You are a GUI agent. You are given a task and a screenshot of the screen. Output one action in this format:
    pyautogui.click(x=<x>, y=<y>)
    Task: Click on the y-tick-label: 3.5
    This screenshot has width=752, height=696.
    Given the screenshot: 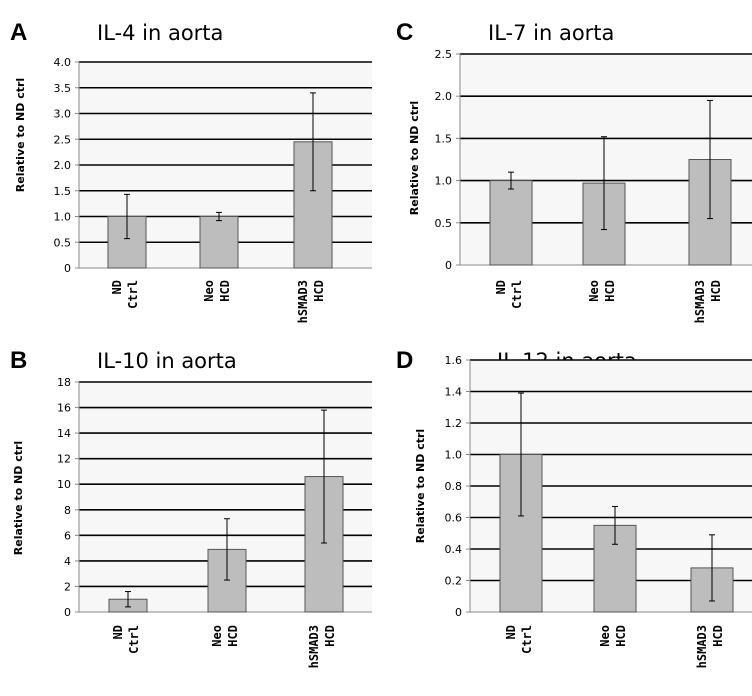 What is the action you would take?
    pyautogui.click(x=63, y=88)
    